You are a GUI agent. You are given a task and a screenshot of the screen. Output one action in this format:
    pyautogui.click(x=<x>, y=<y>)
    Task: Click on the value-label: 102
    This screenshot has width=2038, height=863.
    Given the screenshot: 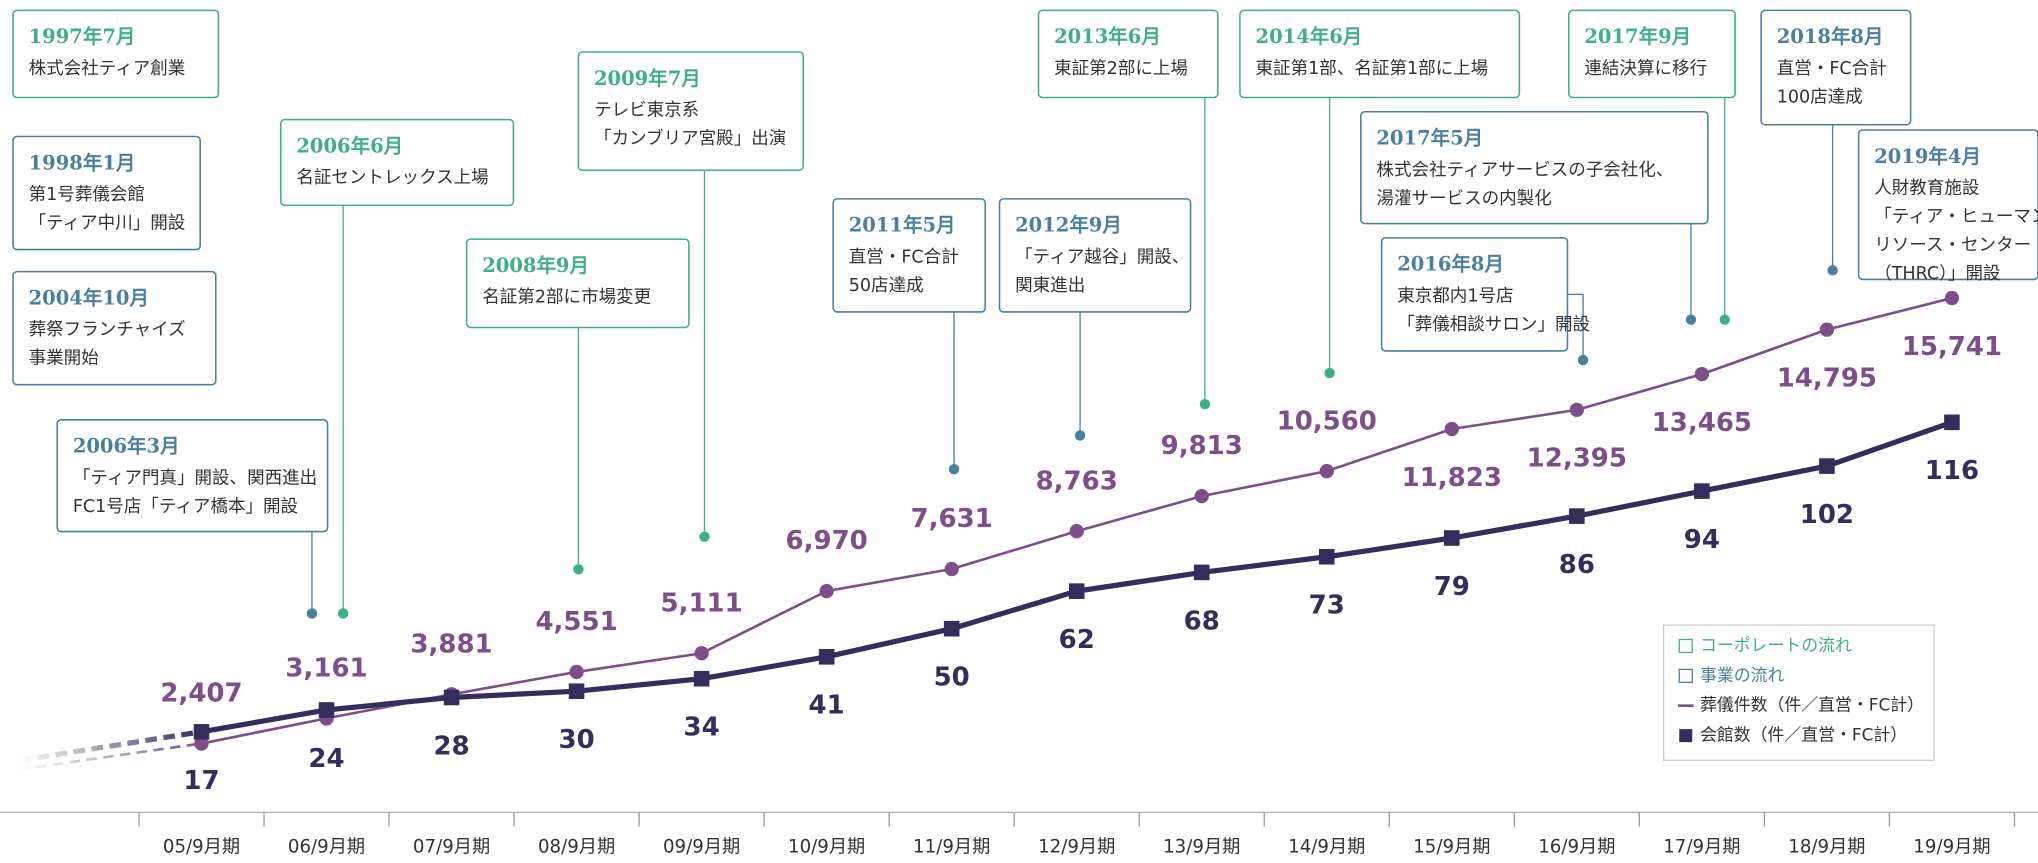 What is the action you would take?
    pyautogui.click(x=1827, y=515)
    